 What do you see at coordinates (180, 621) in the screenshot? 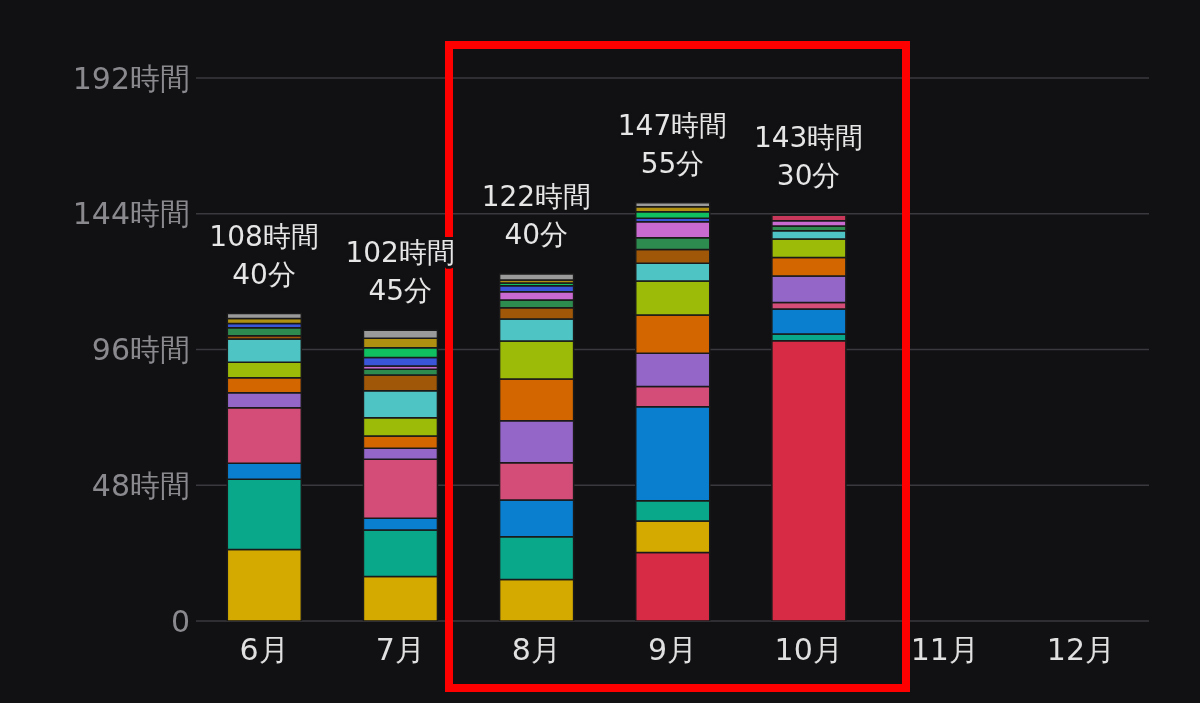
I see `y-tick-label: 0` at bounding box center [180, 621].